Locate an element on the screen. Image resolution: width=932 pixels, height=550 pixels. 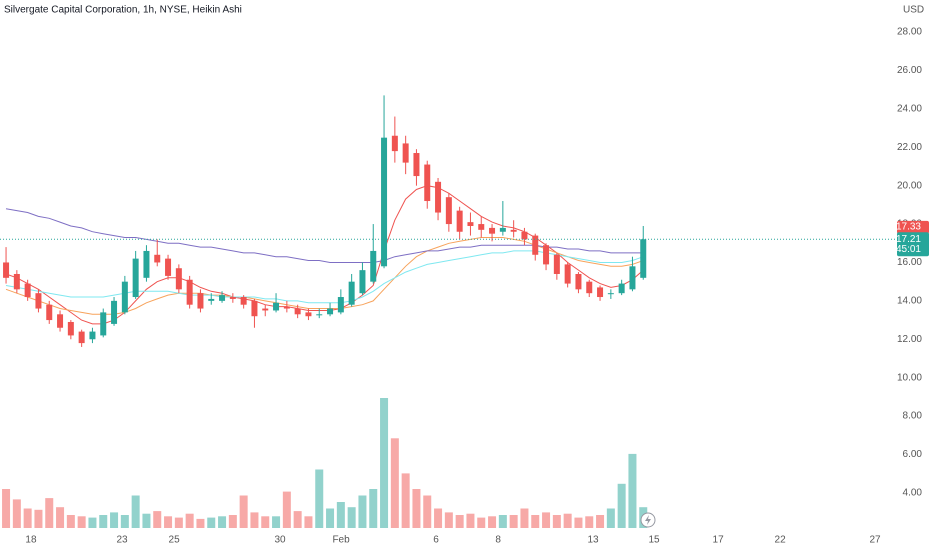
currency-label: USD is located at coordinates (913, 10).